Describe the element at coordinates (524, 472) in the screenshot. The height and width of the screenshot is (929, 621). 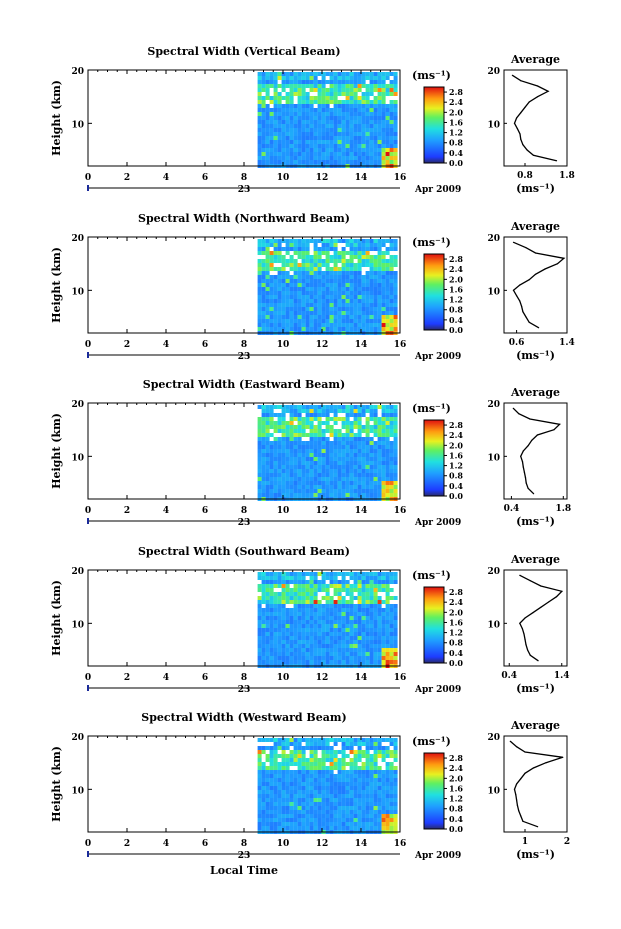
I see `average-point` at that location.